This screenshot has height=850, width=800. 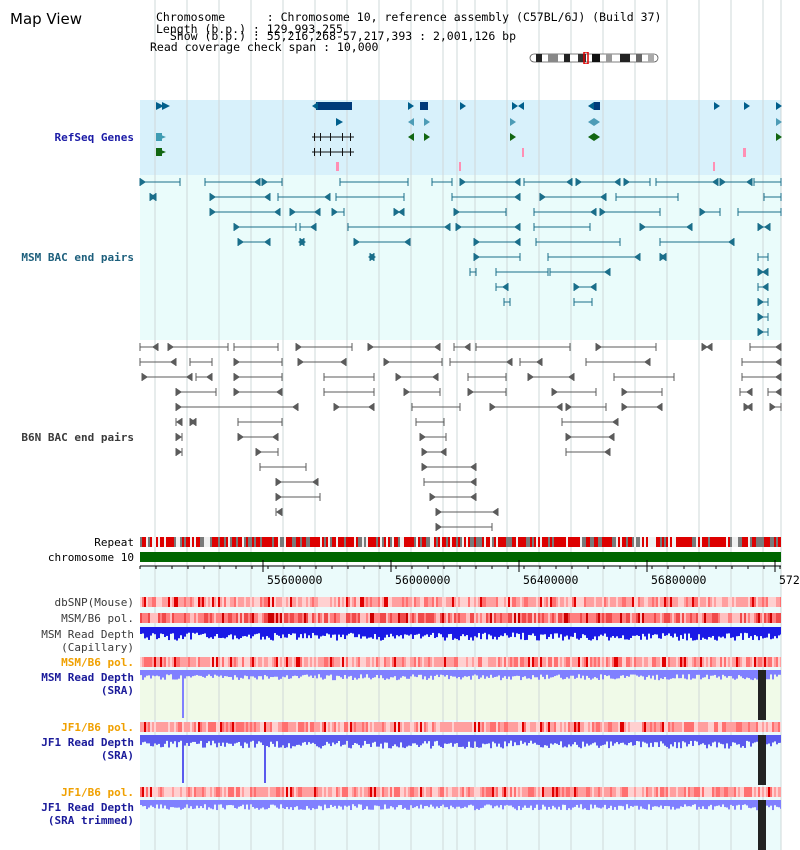 I want to click on position-axis, so click(x=460, y=566).